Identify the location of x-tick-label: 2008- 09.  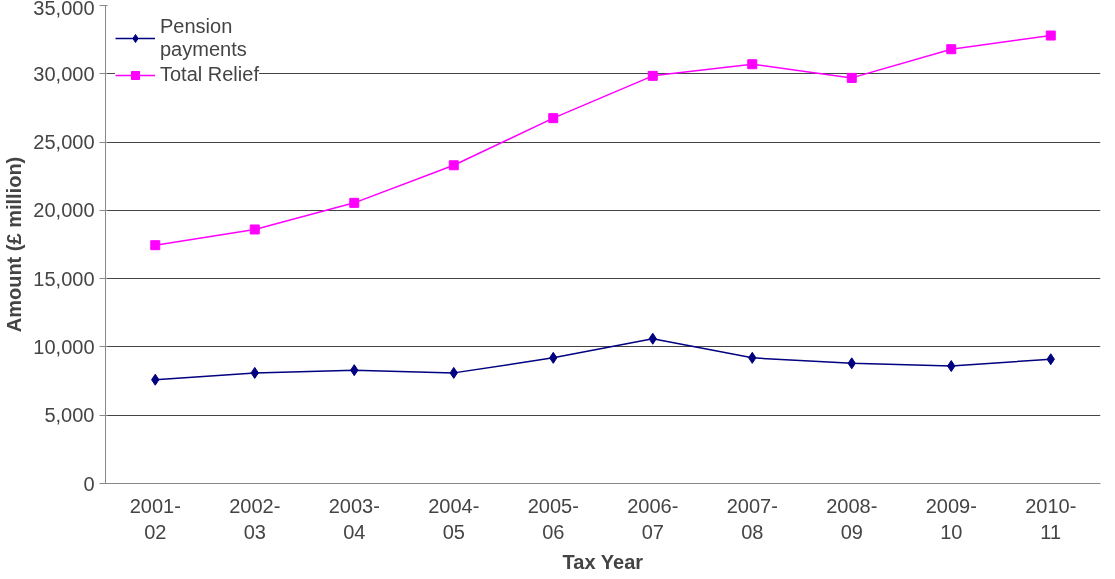
(852, 518).